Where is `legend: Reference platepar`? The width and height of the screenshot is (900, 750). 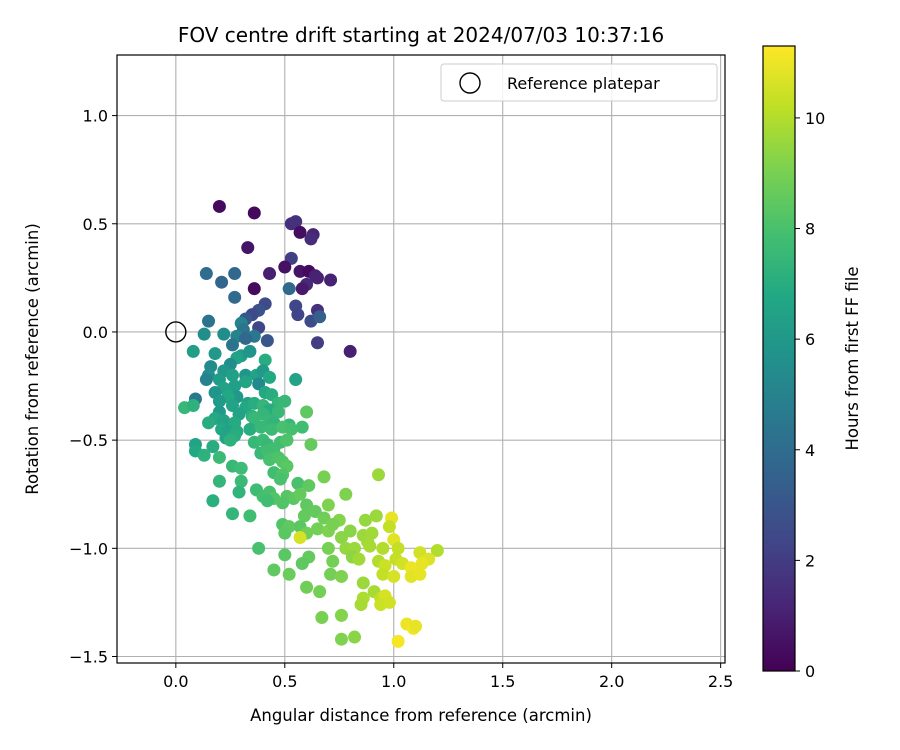 legend: Reference platepar is located at coordinates (579, 82).